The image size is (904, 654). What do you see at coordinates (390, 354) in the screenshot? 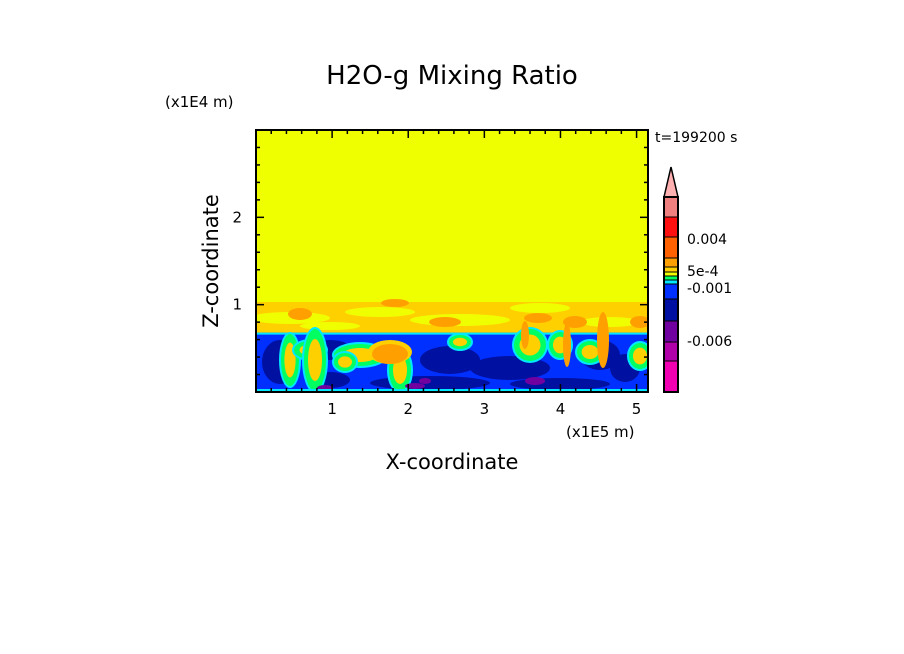
I see `field-orange-blob` at bounding box center [390, 354].